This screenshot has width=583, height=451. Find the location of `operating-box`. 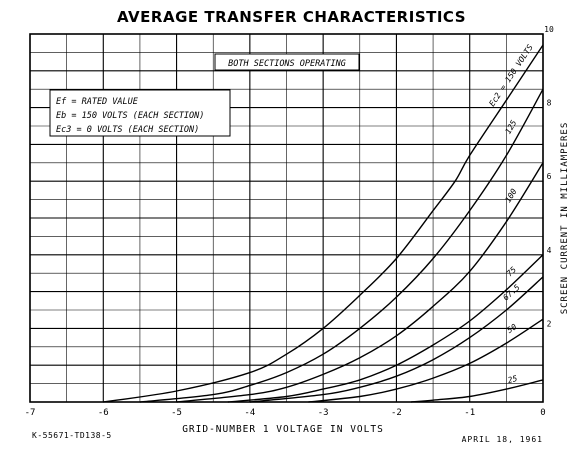

operating-box is located at coordinates (287, 62).